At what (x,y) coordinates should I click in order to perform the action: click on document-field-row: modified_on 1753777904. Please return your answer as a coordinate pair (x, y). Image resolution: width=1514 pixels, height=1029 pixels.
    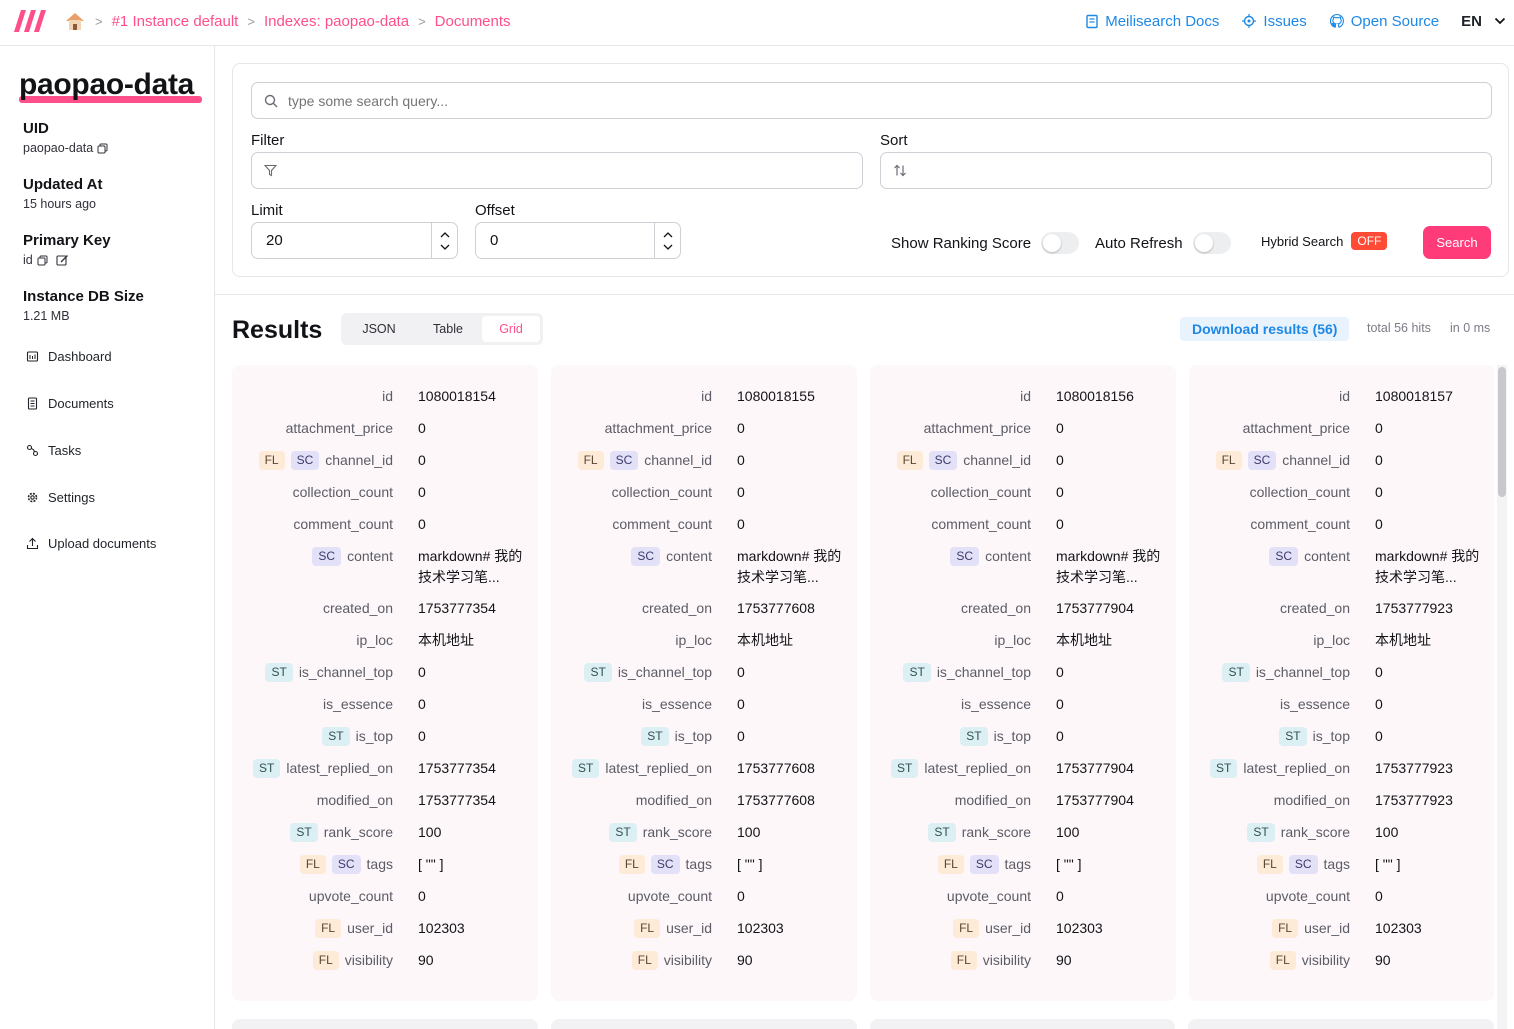
    Looking at the image, I should click on (1023, 806).